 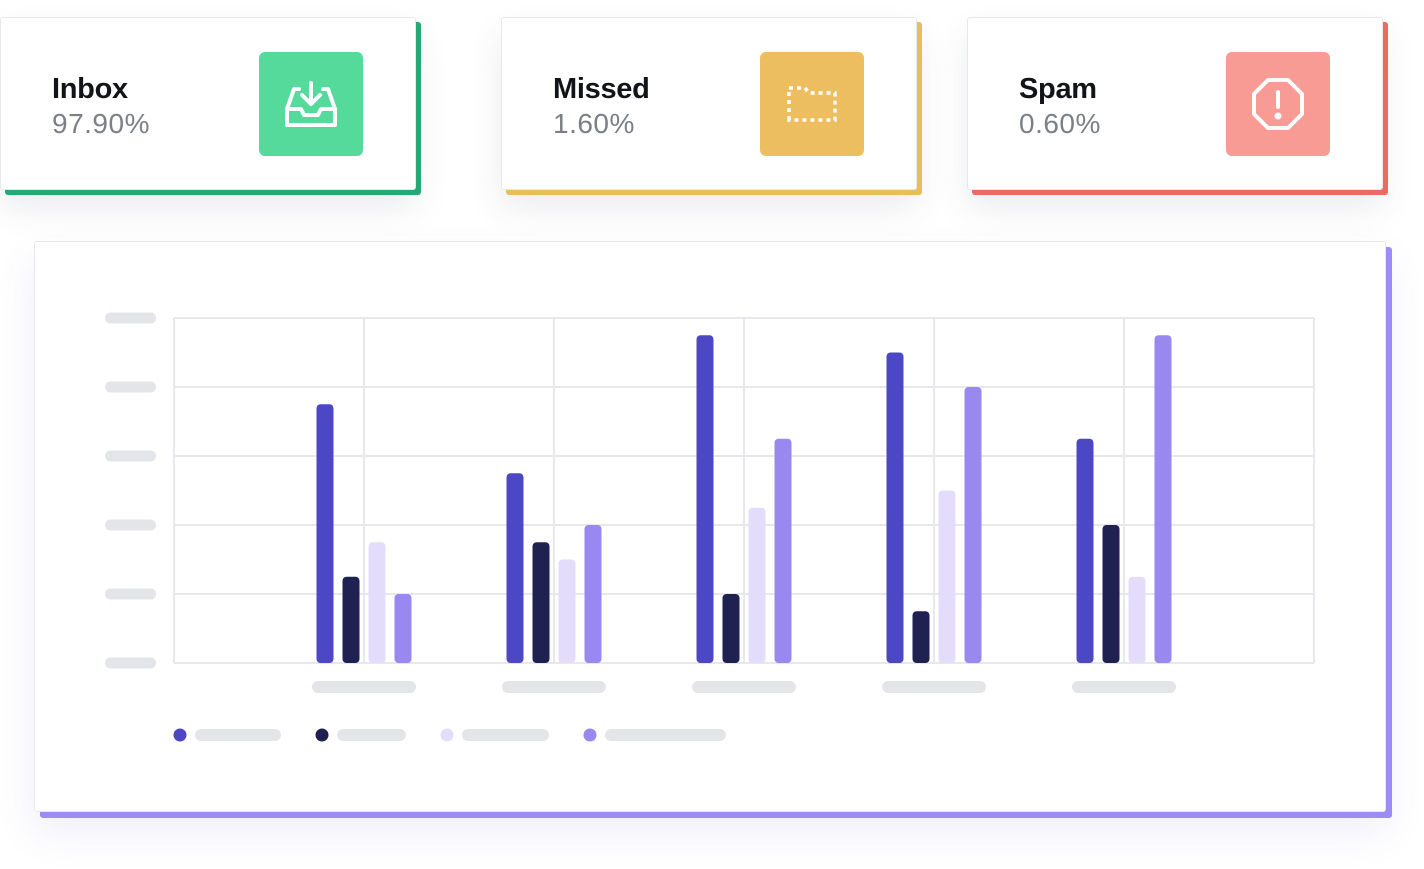 What do you see at coordinates (208, 103) in the screenshot?
I see `inbox-card: Inbox 97.90%` at bounding box center [208, 103].